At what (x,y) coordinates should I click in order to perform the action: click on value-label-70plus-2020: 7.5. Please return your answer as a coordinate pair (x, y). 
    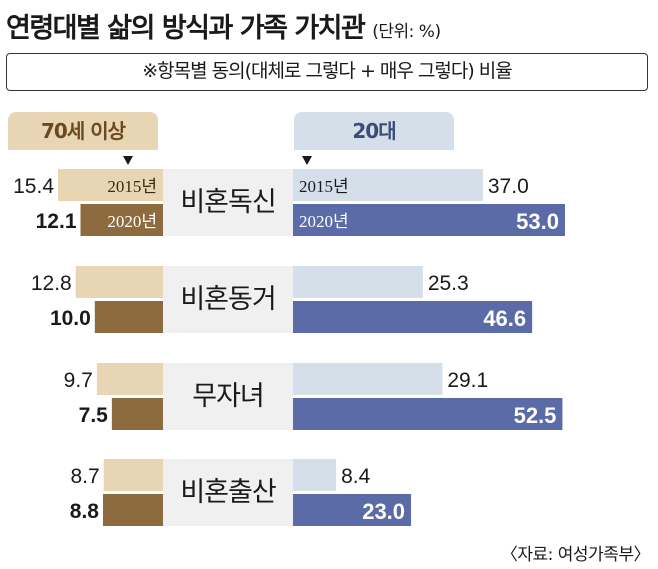
    Looking at the image, I should click on (94, 415).